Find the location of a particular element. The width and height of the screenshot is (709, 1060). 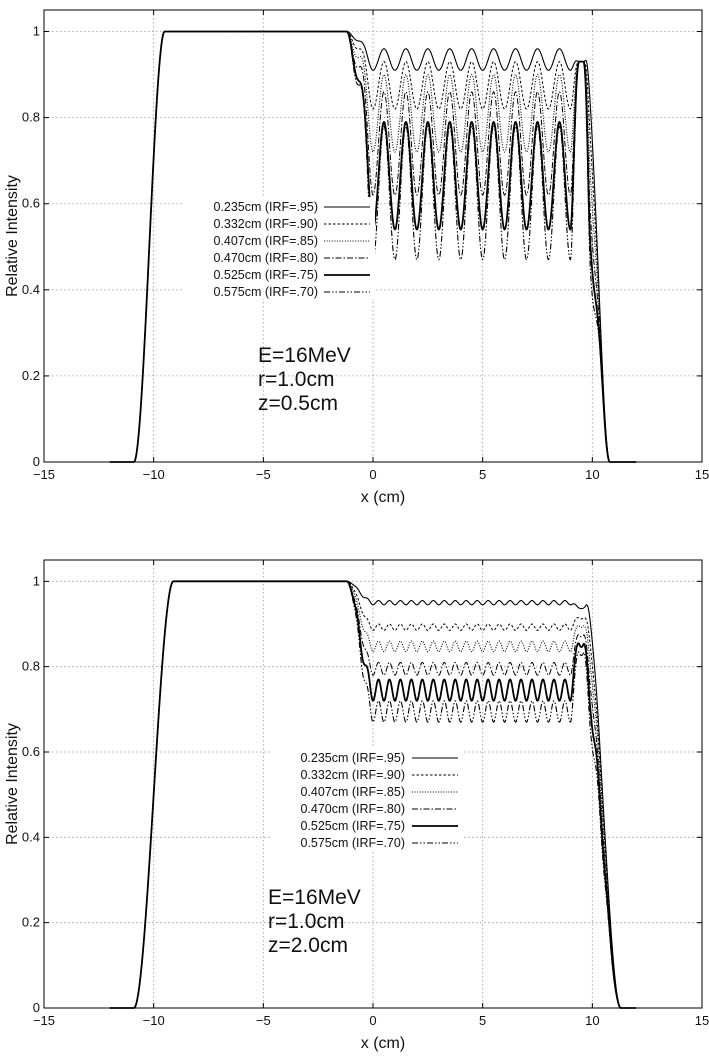

annotation-line: z=2.0cm is located at coordinates (308, 945).